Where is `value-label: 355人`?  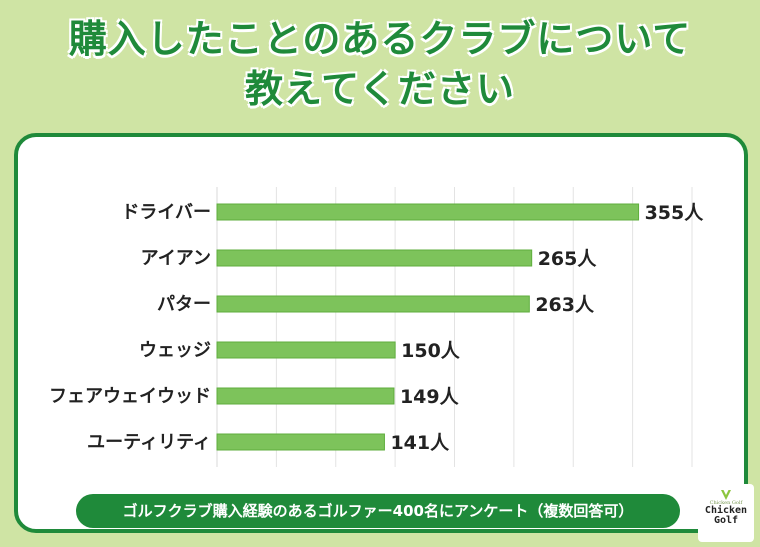
value-label: 355人 is located at coordinates (675, 213).